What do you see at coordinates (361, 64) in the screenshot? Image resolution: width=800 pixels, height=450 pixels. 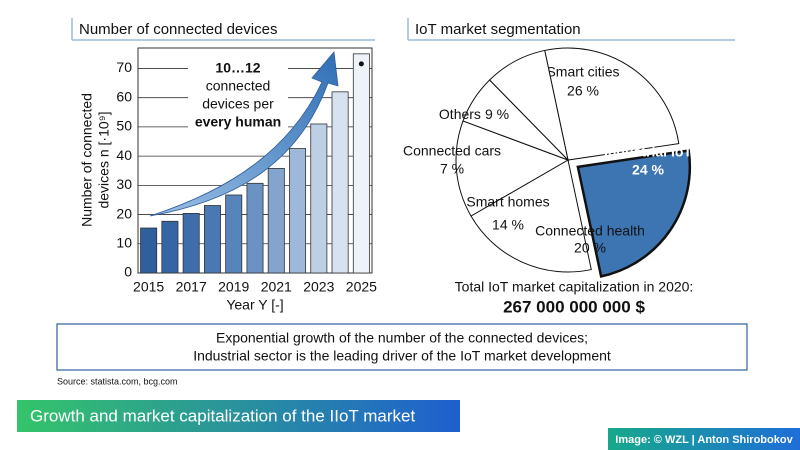 I see `marker-dot` at bounding box center [361, 64].